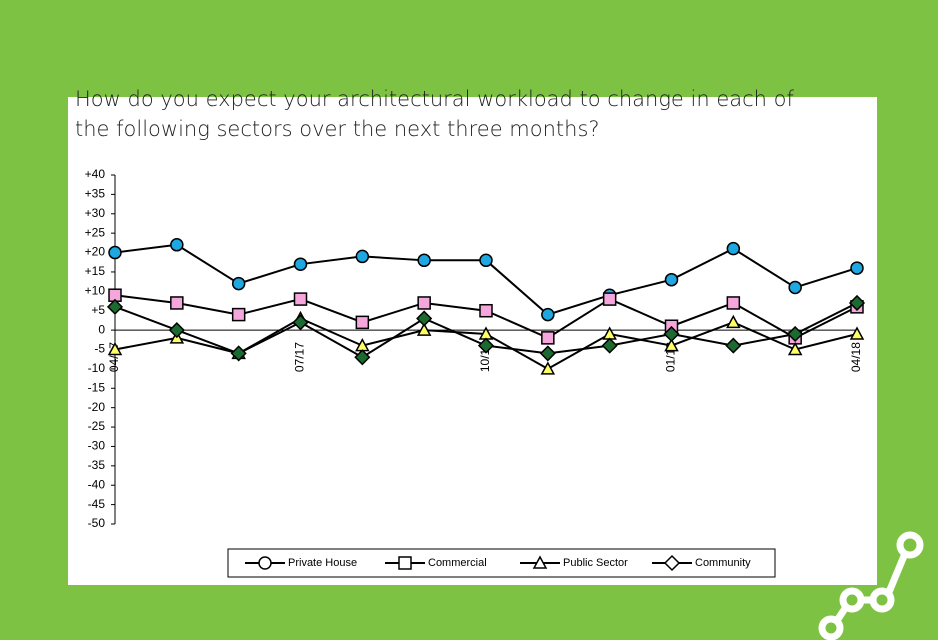 The image size is (938, 640). Describe the element at coordinates (95, 174) in the screenshot. I see `y-tick-label: +40` at that location.